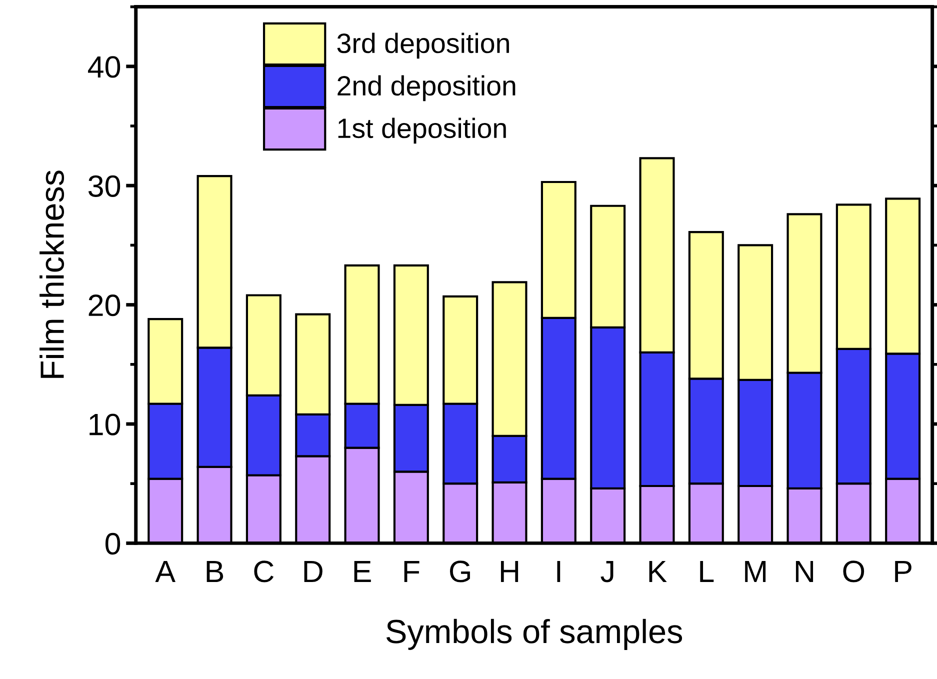 The height and width of the screenshot is (679, 937). Describe the element at coordinates (607, 571) in the screenshot. I see `x-tick-label: J` at that location.